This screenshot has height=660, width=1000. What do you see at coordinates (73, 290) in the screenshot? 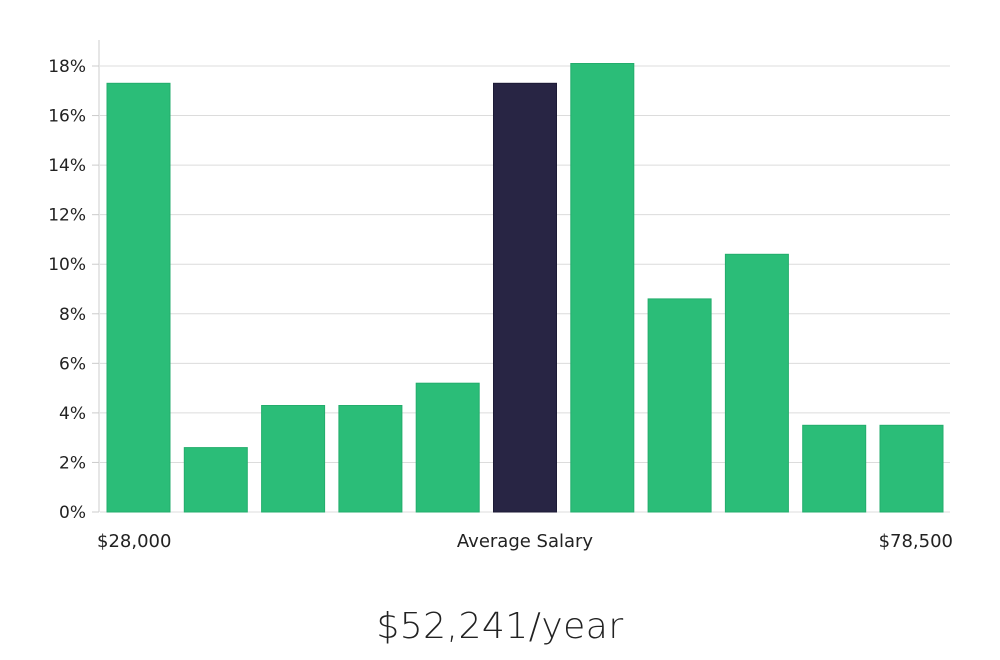
I see `y-axis-ticks: 0% 2% 4% 6% 8% 10% 12% 14% 16% 18%` at bounding box center [73, 290].